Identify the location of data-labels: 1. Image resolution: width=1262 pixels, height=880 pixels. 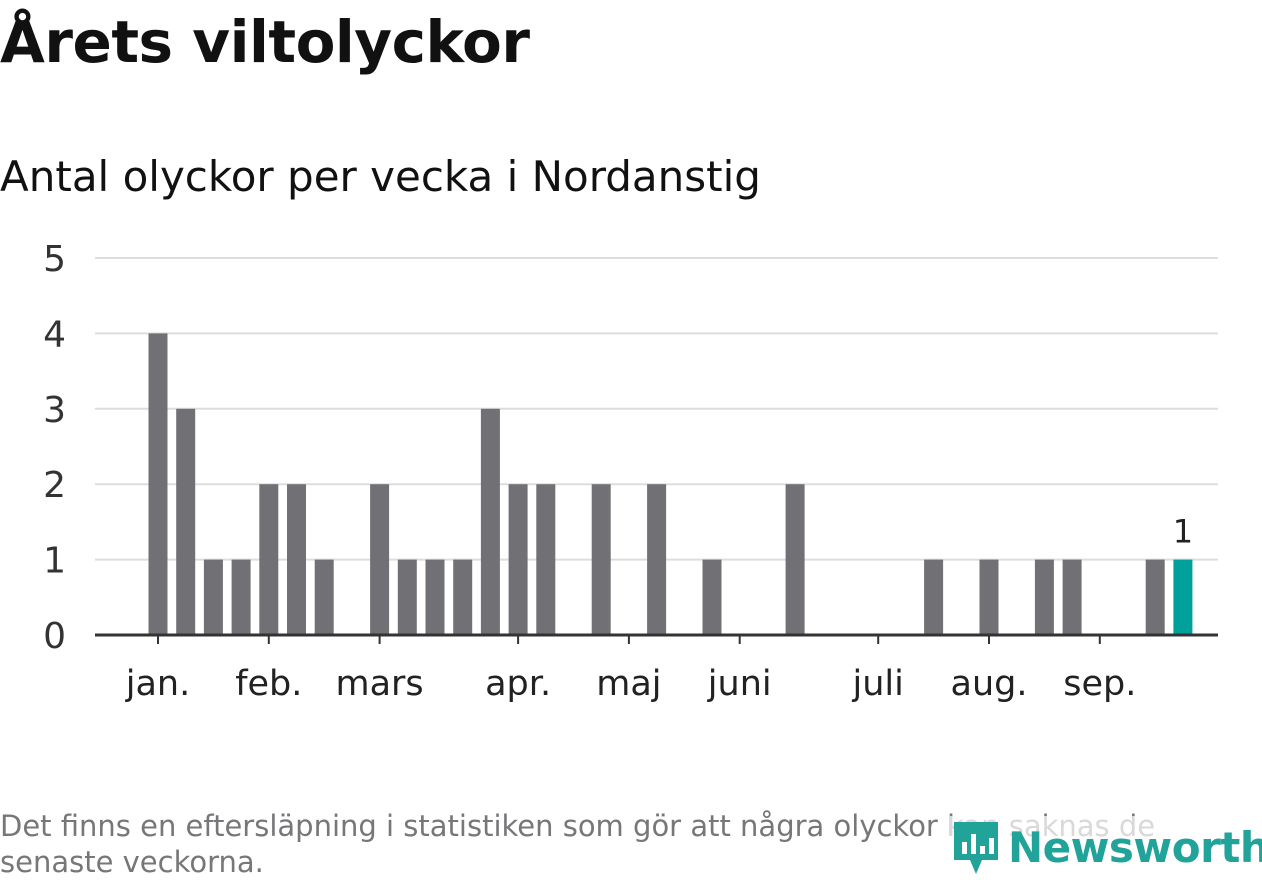
(1183, 532).